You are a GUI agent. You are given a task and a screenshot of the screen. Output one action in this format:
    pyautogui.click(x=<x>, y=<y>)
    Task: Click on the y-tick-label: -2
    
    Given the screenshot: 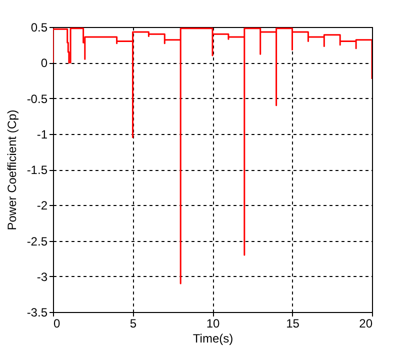 What is the action you would take?
    pyautogui.click(x=42, y=205)
    